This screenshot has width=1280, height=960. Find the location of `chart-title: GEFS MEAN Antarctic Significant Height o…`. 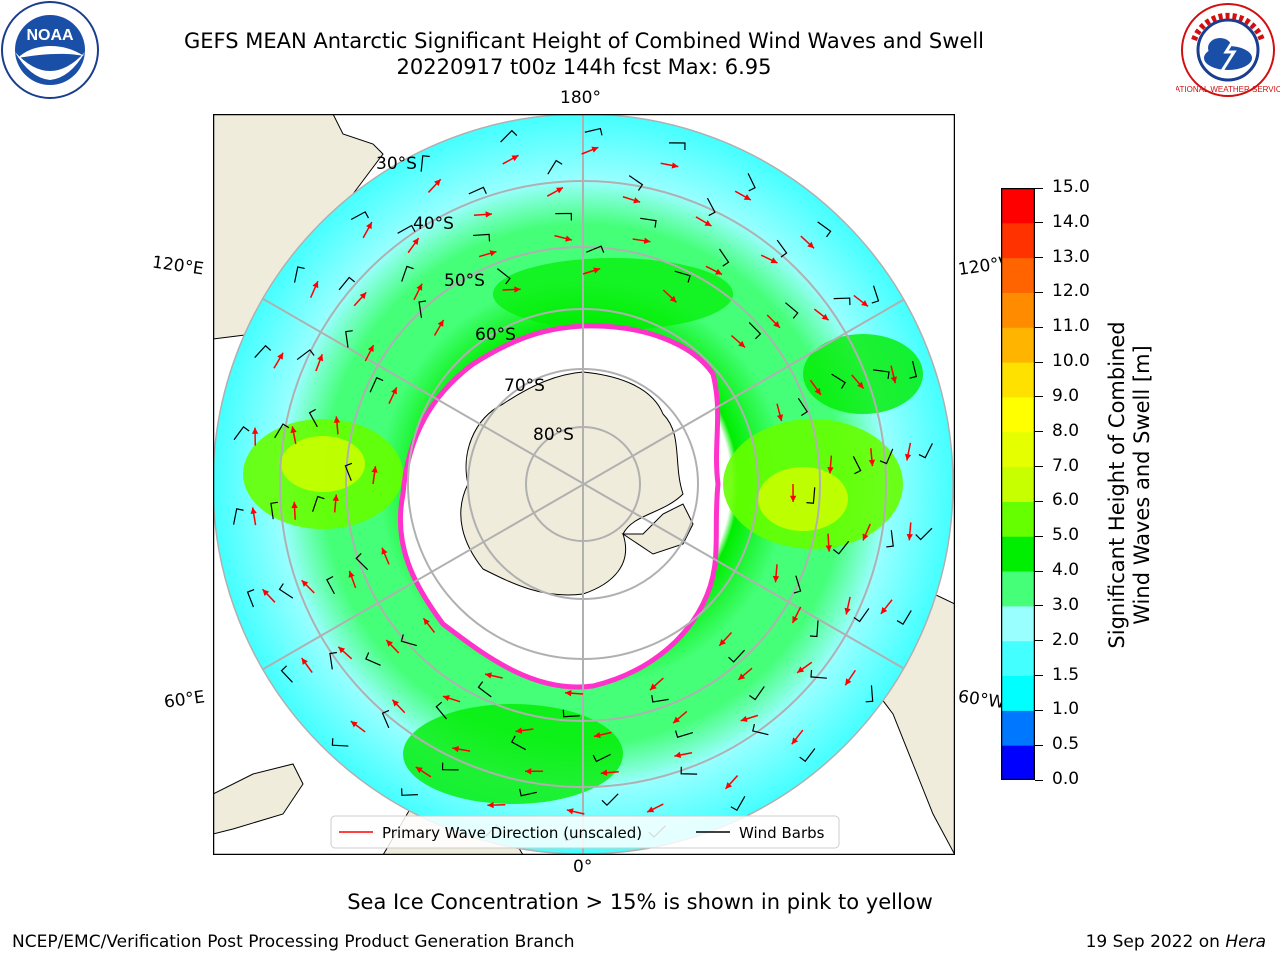

chart-title: GEFS MEAN Antarctic Significant Height o… is located at coordinates (584, 41).